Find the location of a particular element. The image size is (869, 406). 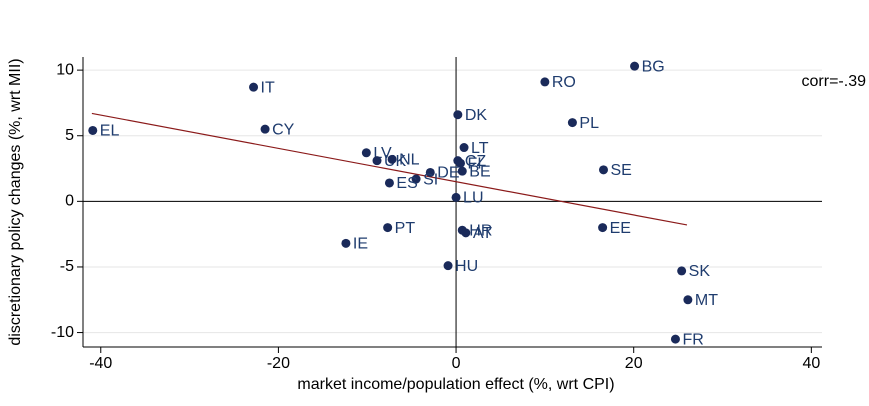

point-label: IT is located at coordinates (268, 87).